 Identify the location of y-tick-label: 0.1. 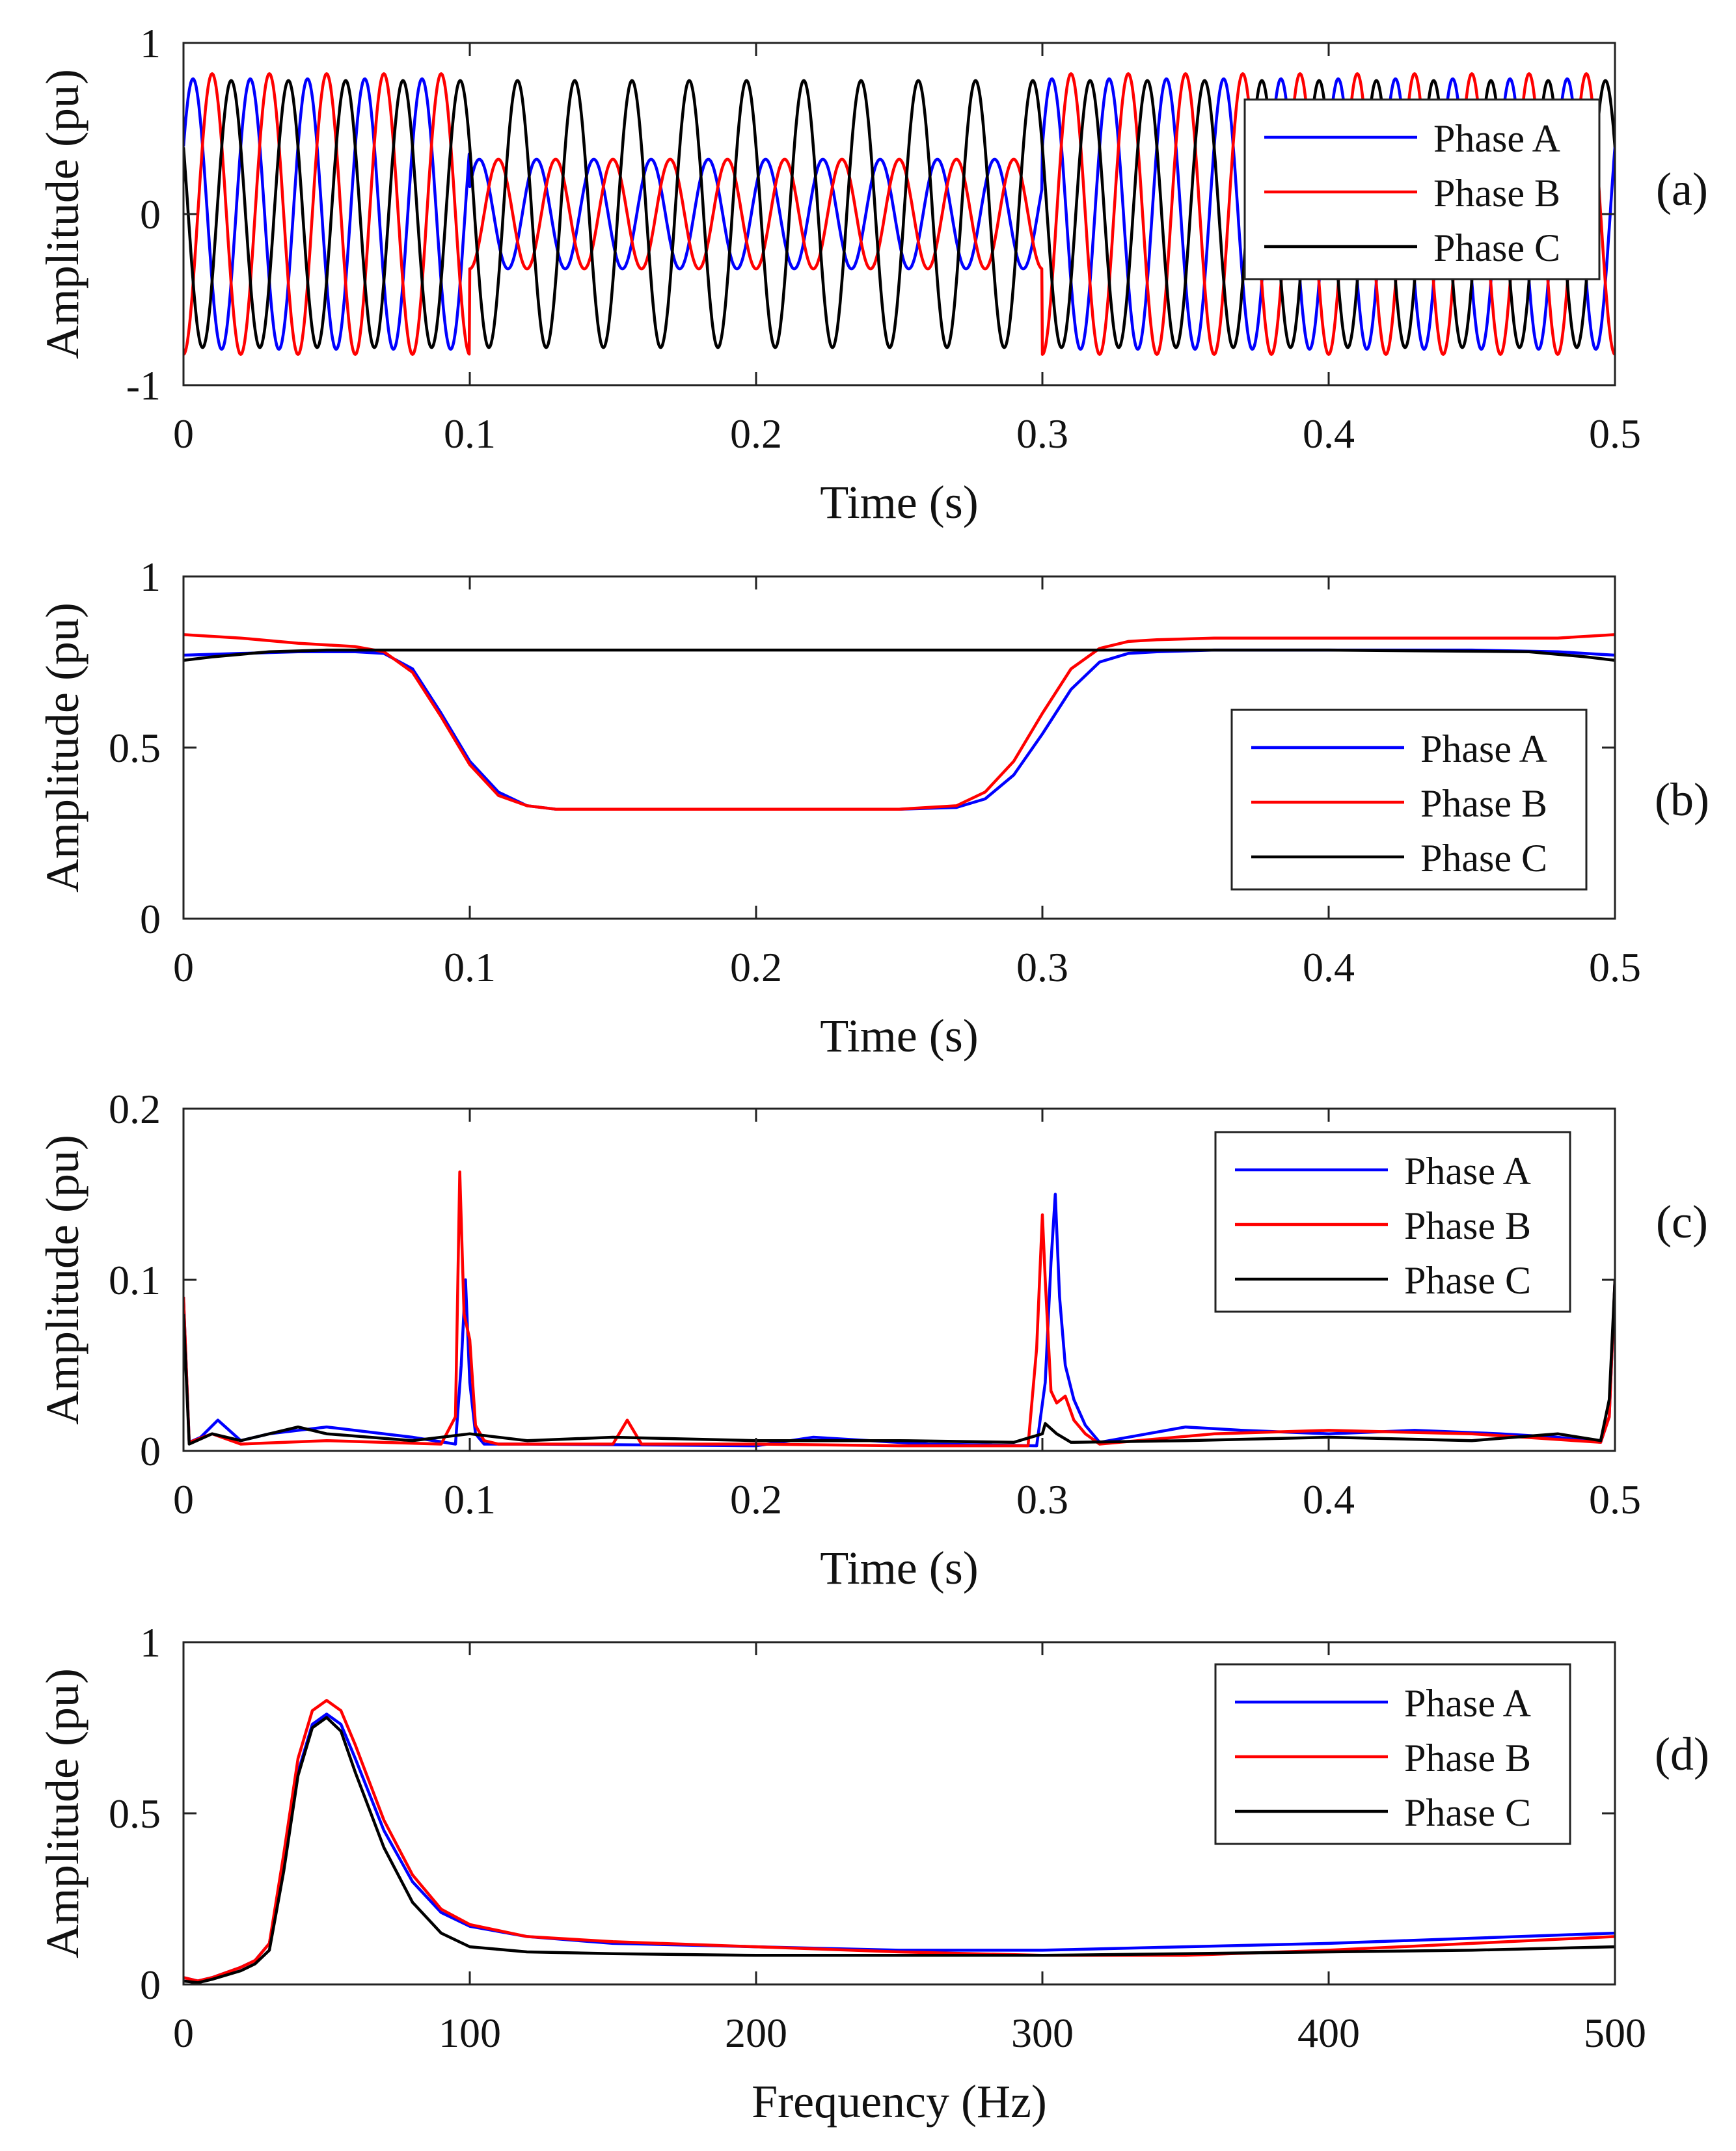
(135, 1280).